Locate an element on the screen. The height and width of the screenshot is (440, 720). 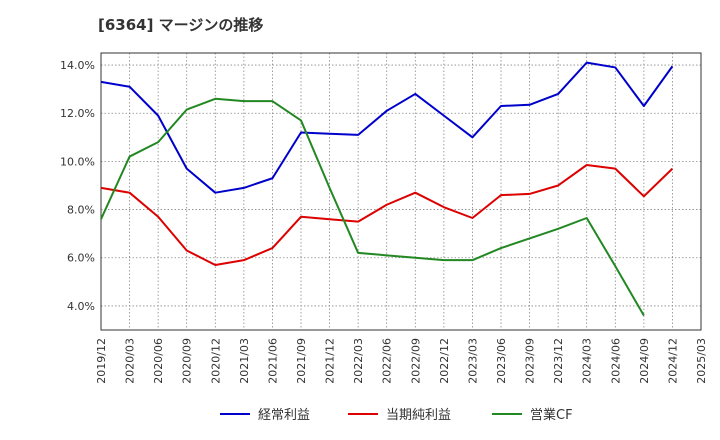
x-tick-label: 2020/12 is located at coordinates (215, 361).